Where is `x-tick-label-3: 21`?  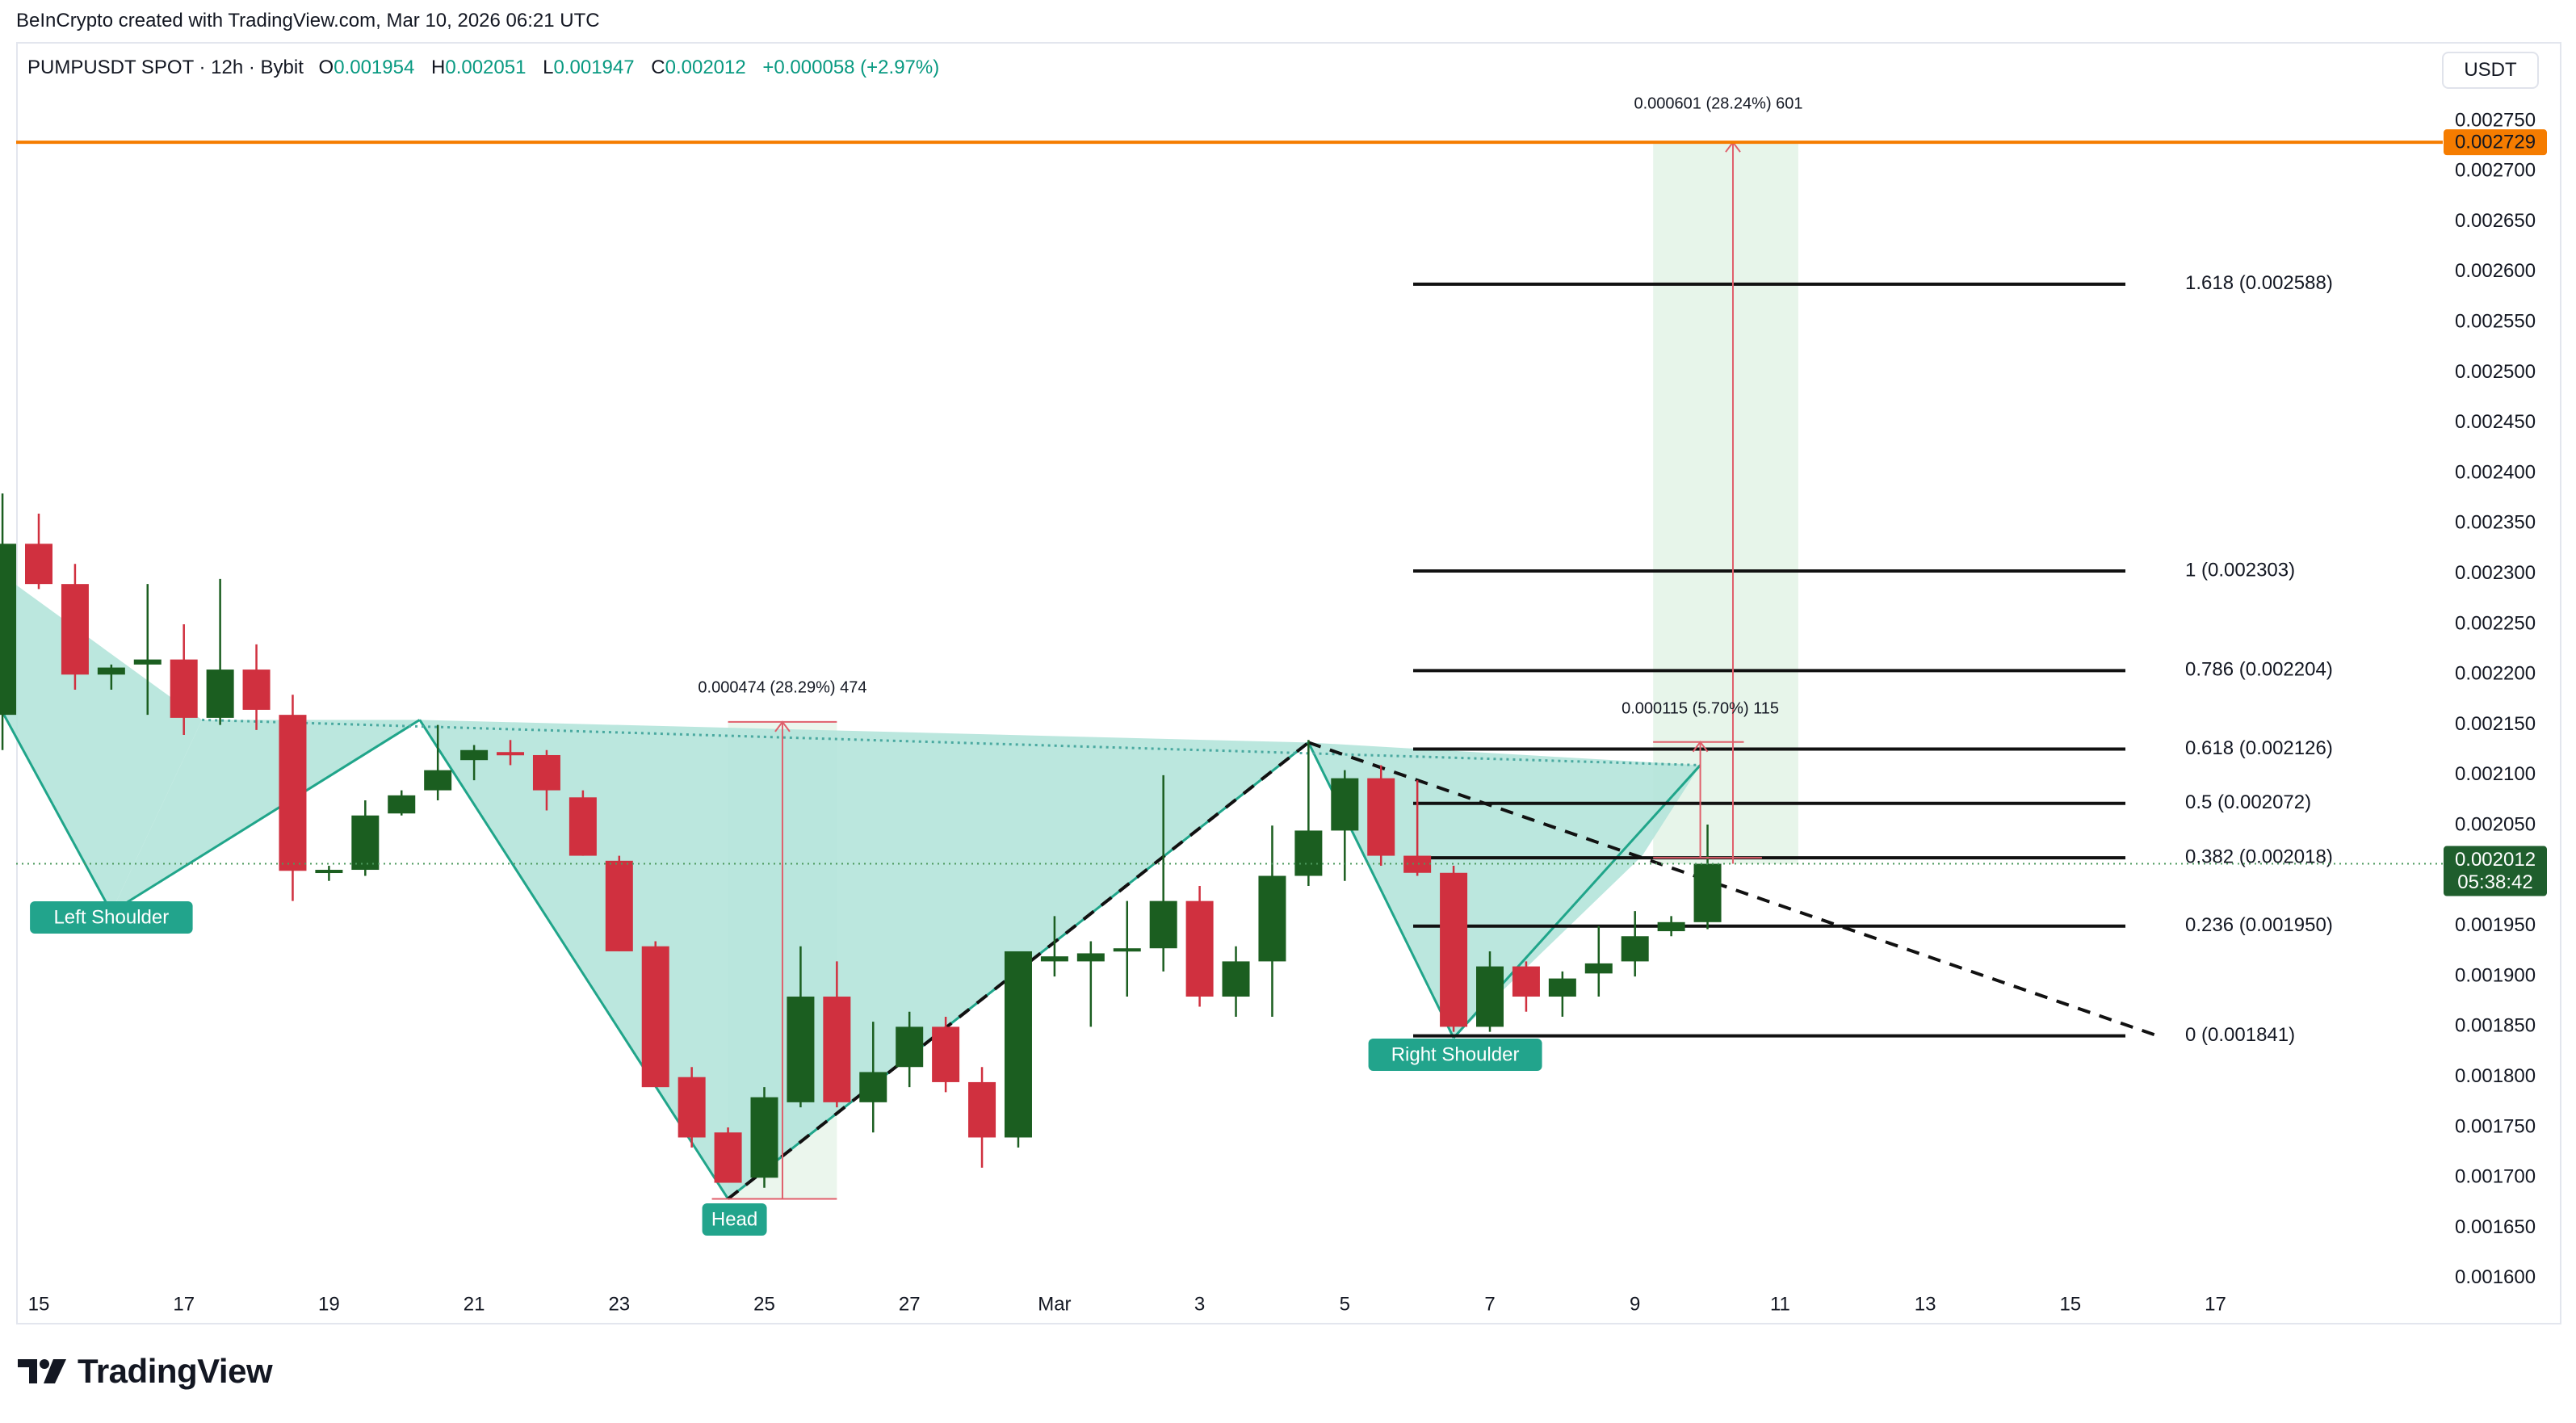
x-tick-label-3: 21 is located at coordinates (474, 1304).